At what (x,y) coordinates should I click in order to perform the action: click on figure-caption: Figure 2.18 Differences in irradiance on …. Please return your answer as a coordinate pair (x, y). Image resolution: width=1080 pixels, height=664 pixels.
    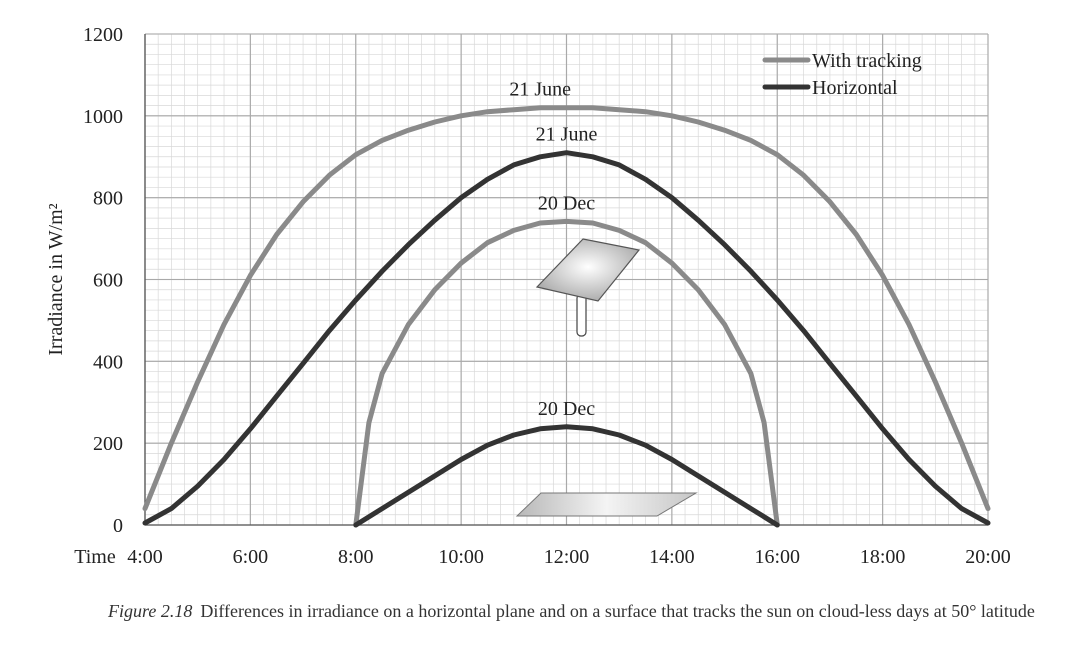
    Looking at the image, I should click on (578, 611).